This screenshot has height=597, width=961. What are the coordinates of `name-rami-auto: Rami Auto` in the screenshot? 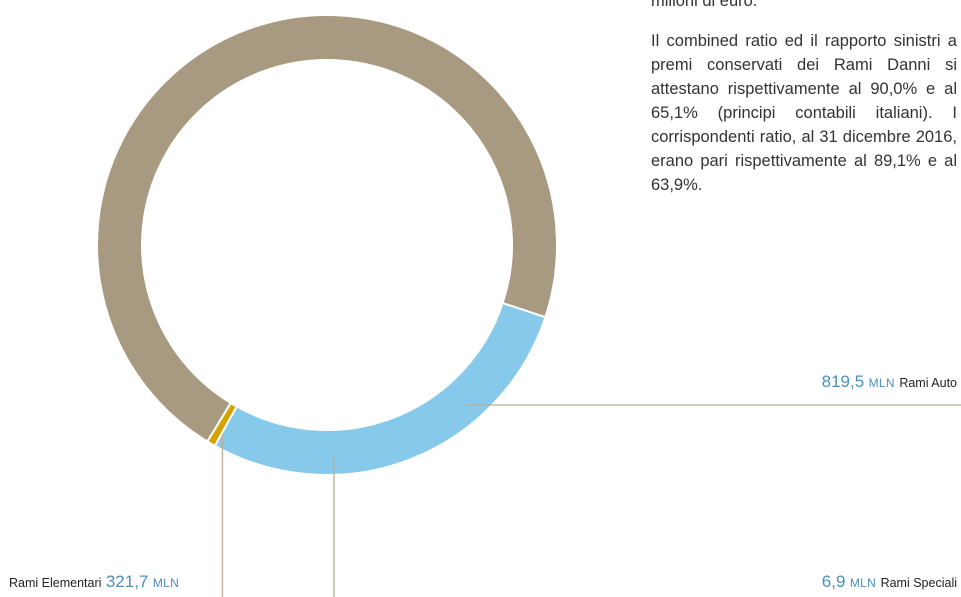 It's located at (928, 383).